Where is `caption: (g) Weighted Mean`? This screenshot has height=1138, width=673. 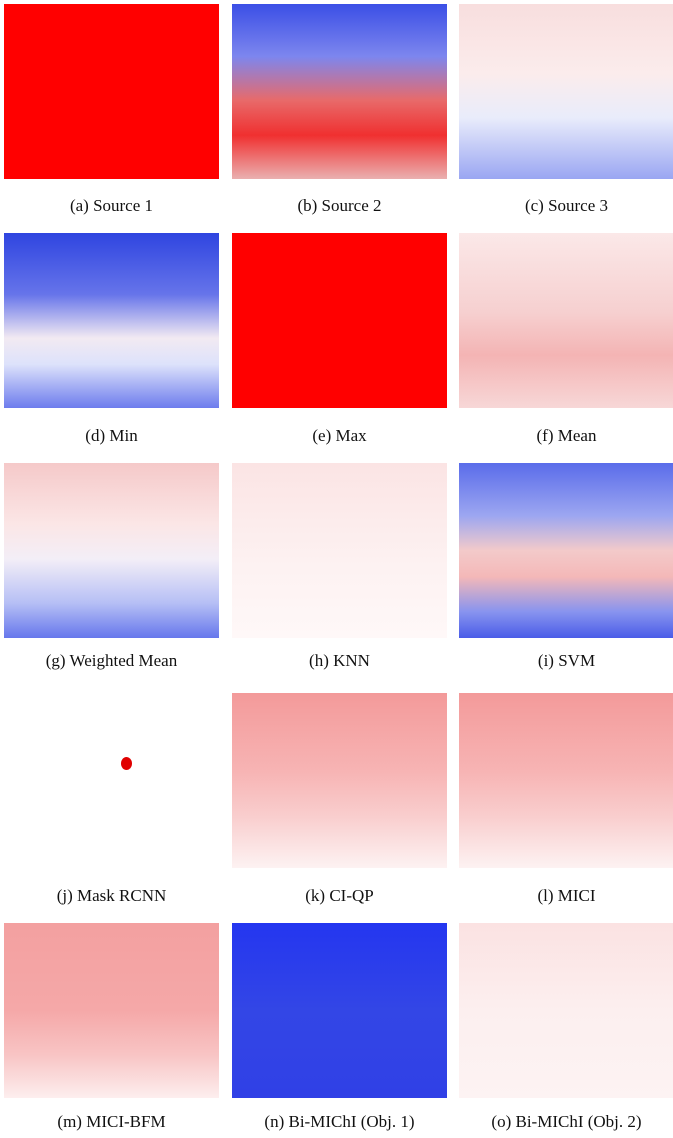 caption: (g) Weighted Mean is located at coordinates (111, 660).